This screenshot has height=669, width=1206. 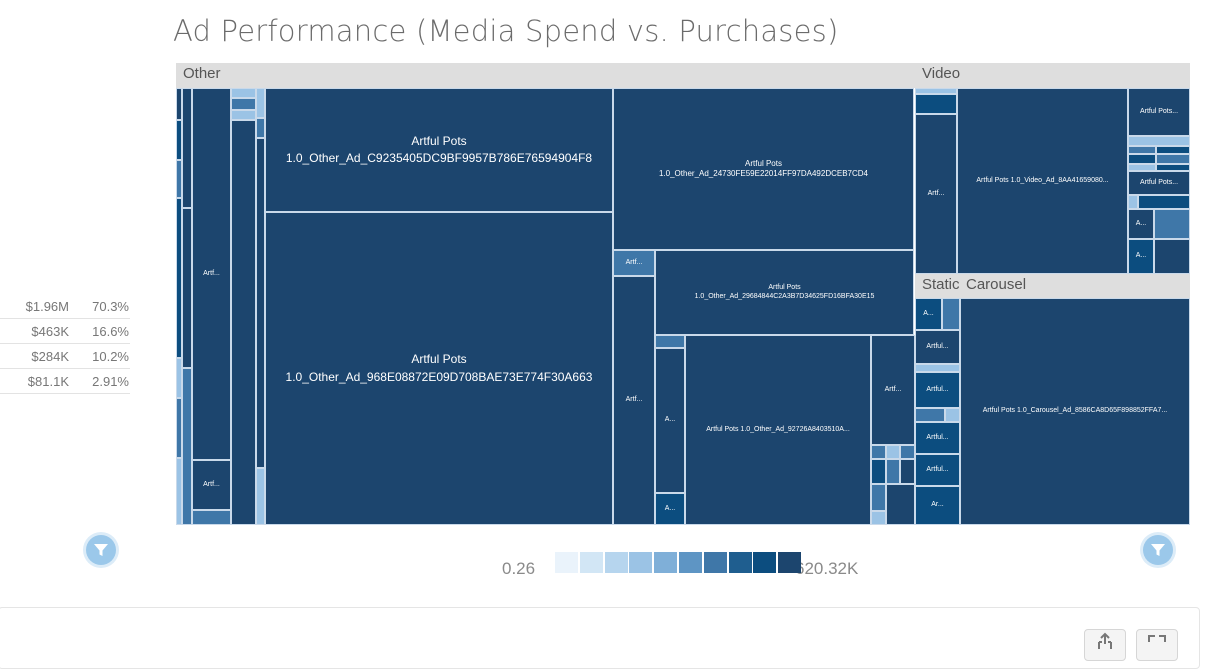 What do you see at coordinates (547, 75) in the screenshot?
I see `group-header-other: Other` at bounding box center [547, 75].